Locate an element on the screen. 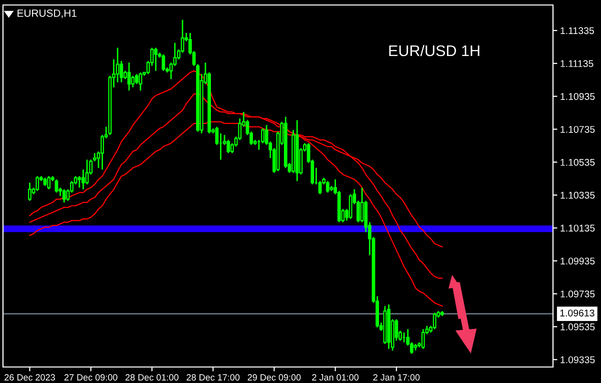  y-tick-label: 1.10735 is located at coordinates (577, 129).